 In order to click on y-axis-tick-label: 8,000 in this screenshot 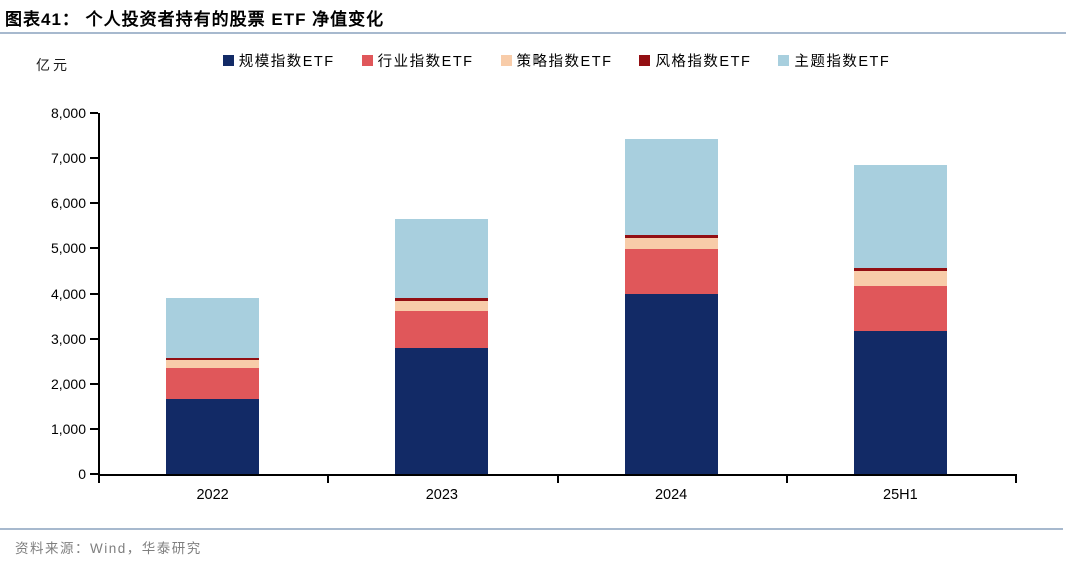, I will do `click(68, 113)`.